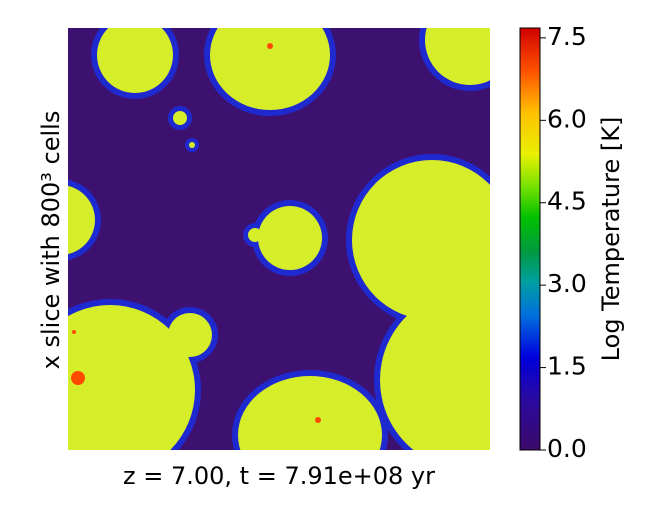  I want to click on y-label: x slice with 800³ cells, so click(51, 240).